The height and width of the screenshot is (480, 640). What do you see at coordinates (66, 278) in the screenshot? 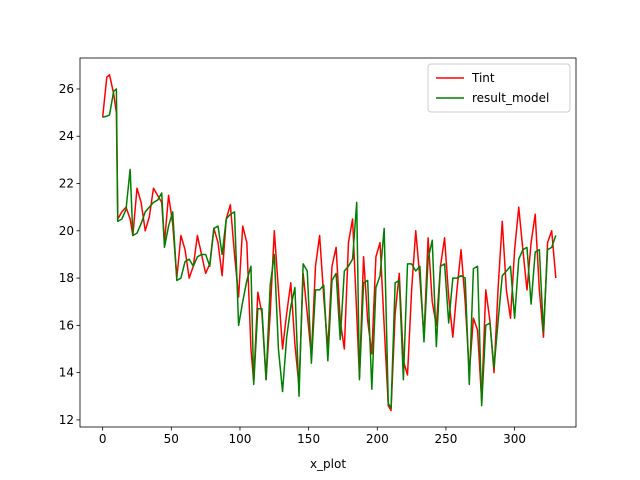
I see `y-tick-label: 18` at bounding box center [66, 278].